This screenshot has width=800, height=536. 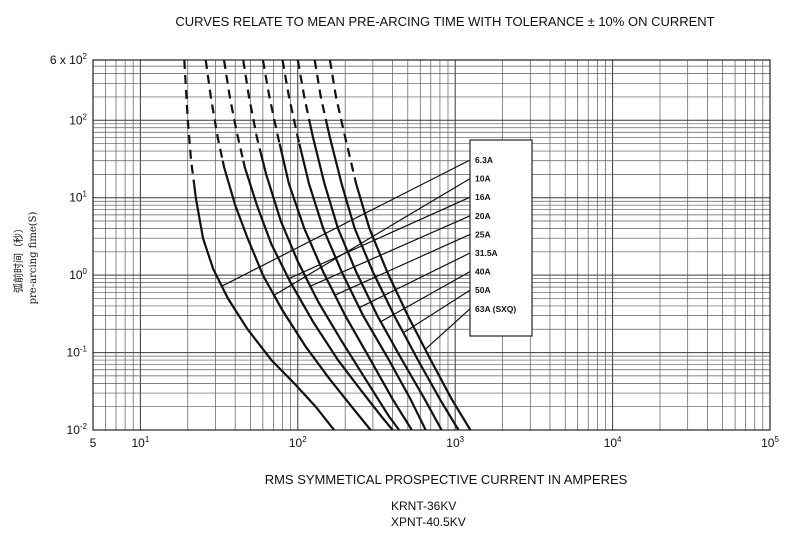 I want to click on x-tick-label: 10³, so click(x=455, y=442).